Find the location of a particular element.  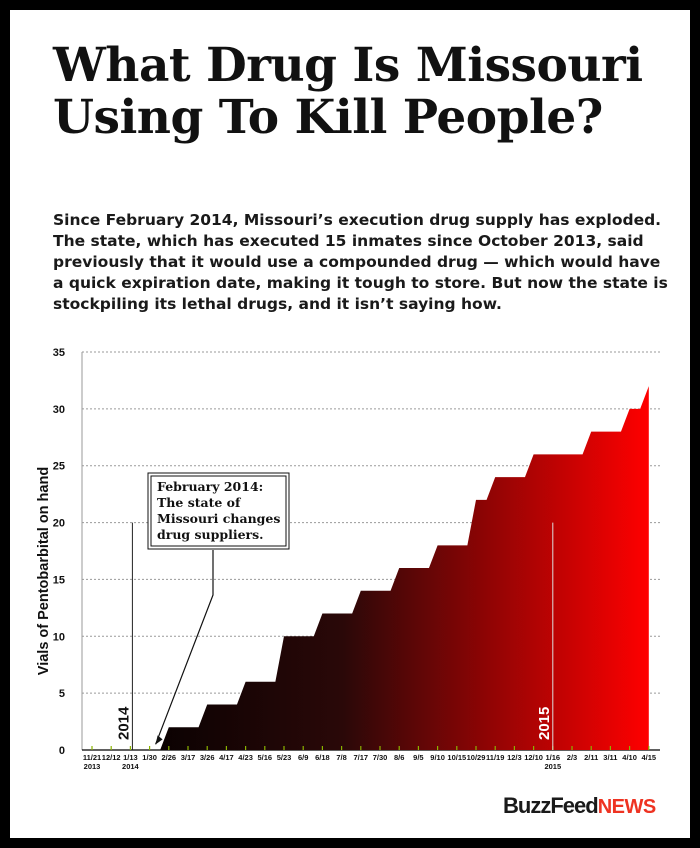

y-tick-label: 15 is located at coordinates (59, 580).